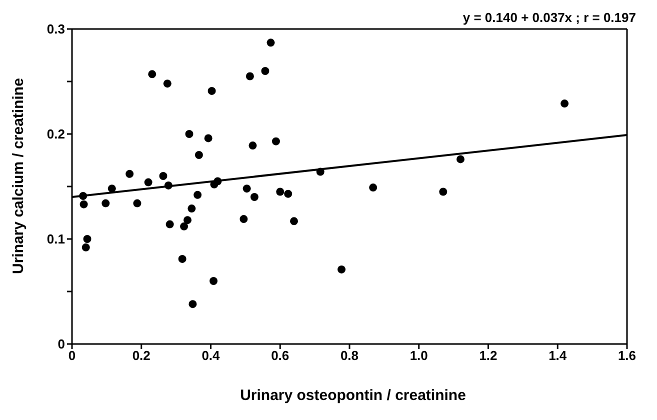  I want to click on y-axis-title: Urinary calcium / creatinine, so click(18, 176).